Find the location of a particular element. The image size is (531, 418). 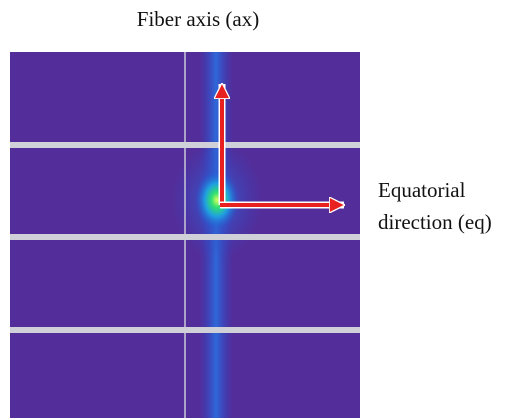

side-label: direction (eq) is located at coordinates (435, 222).